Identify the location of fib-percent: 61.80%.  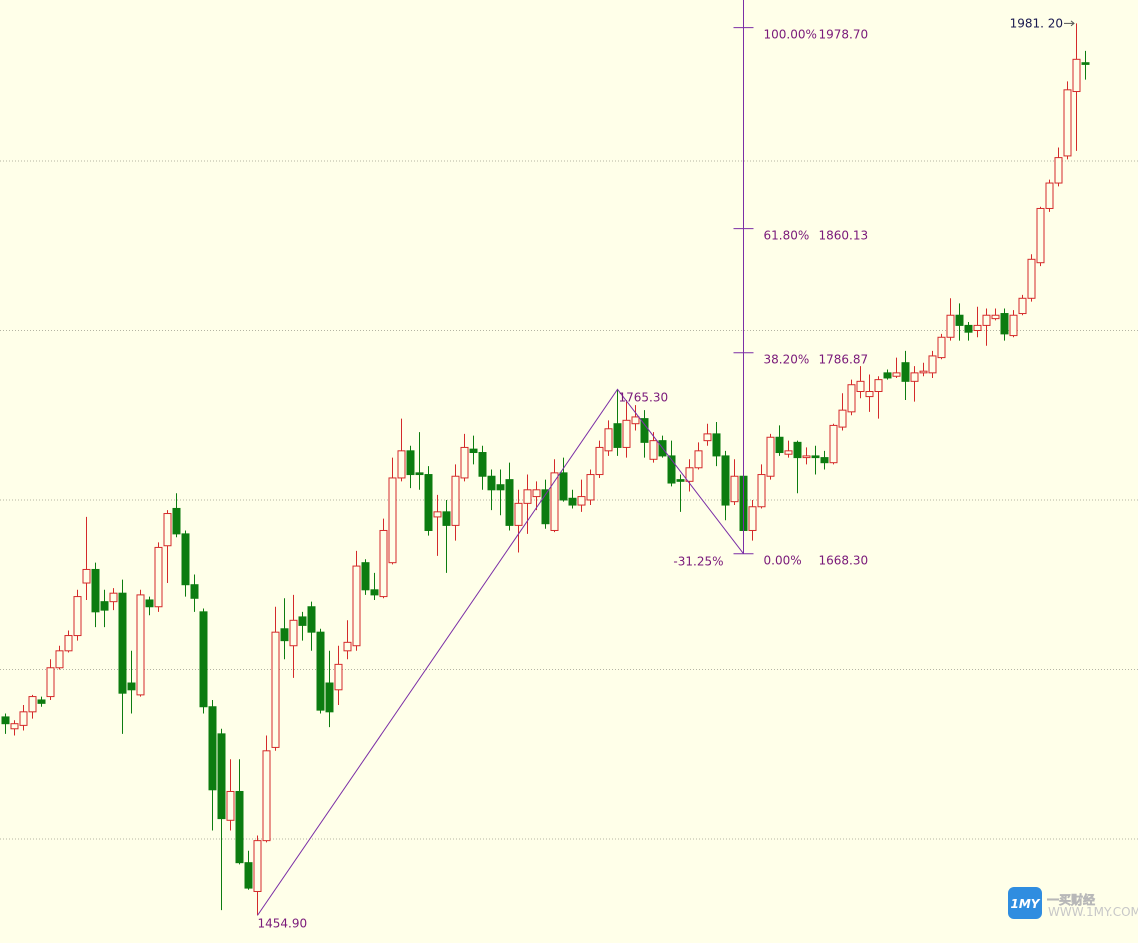
(787, 236).